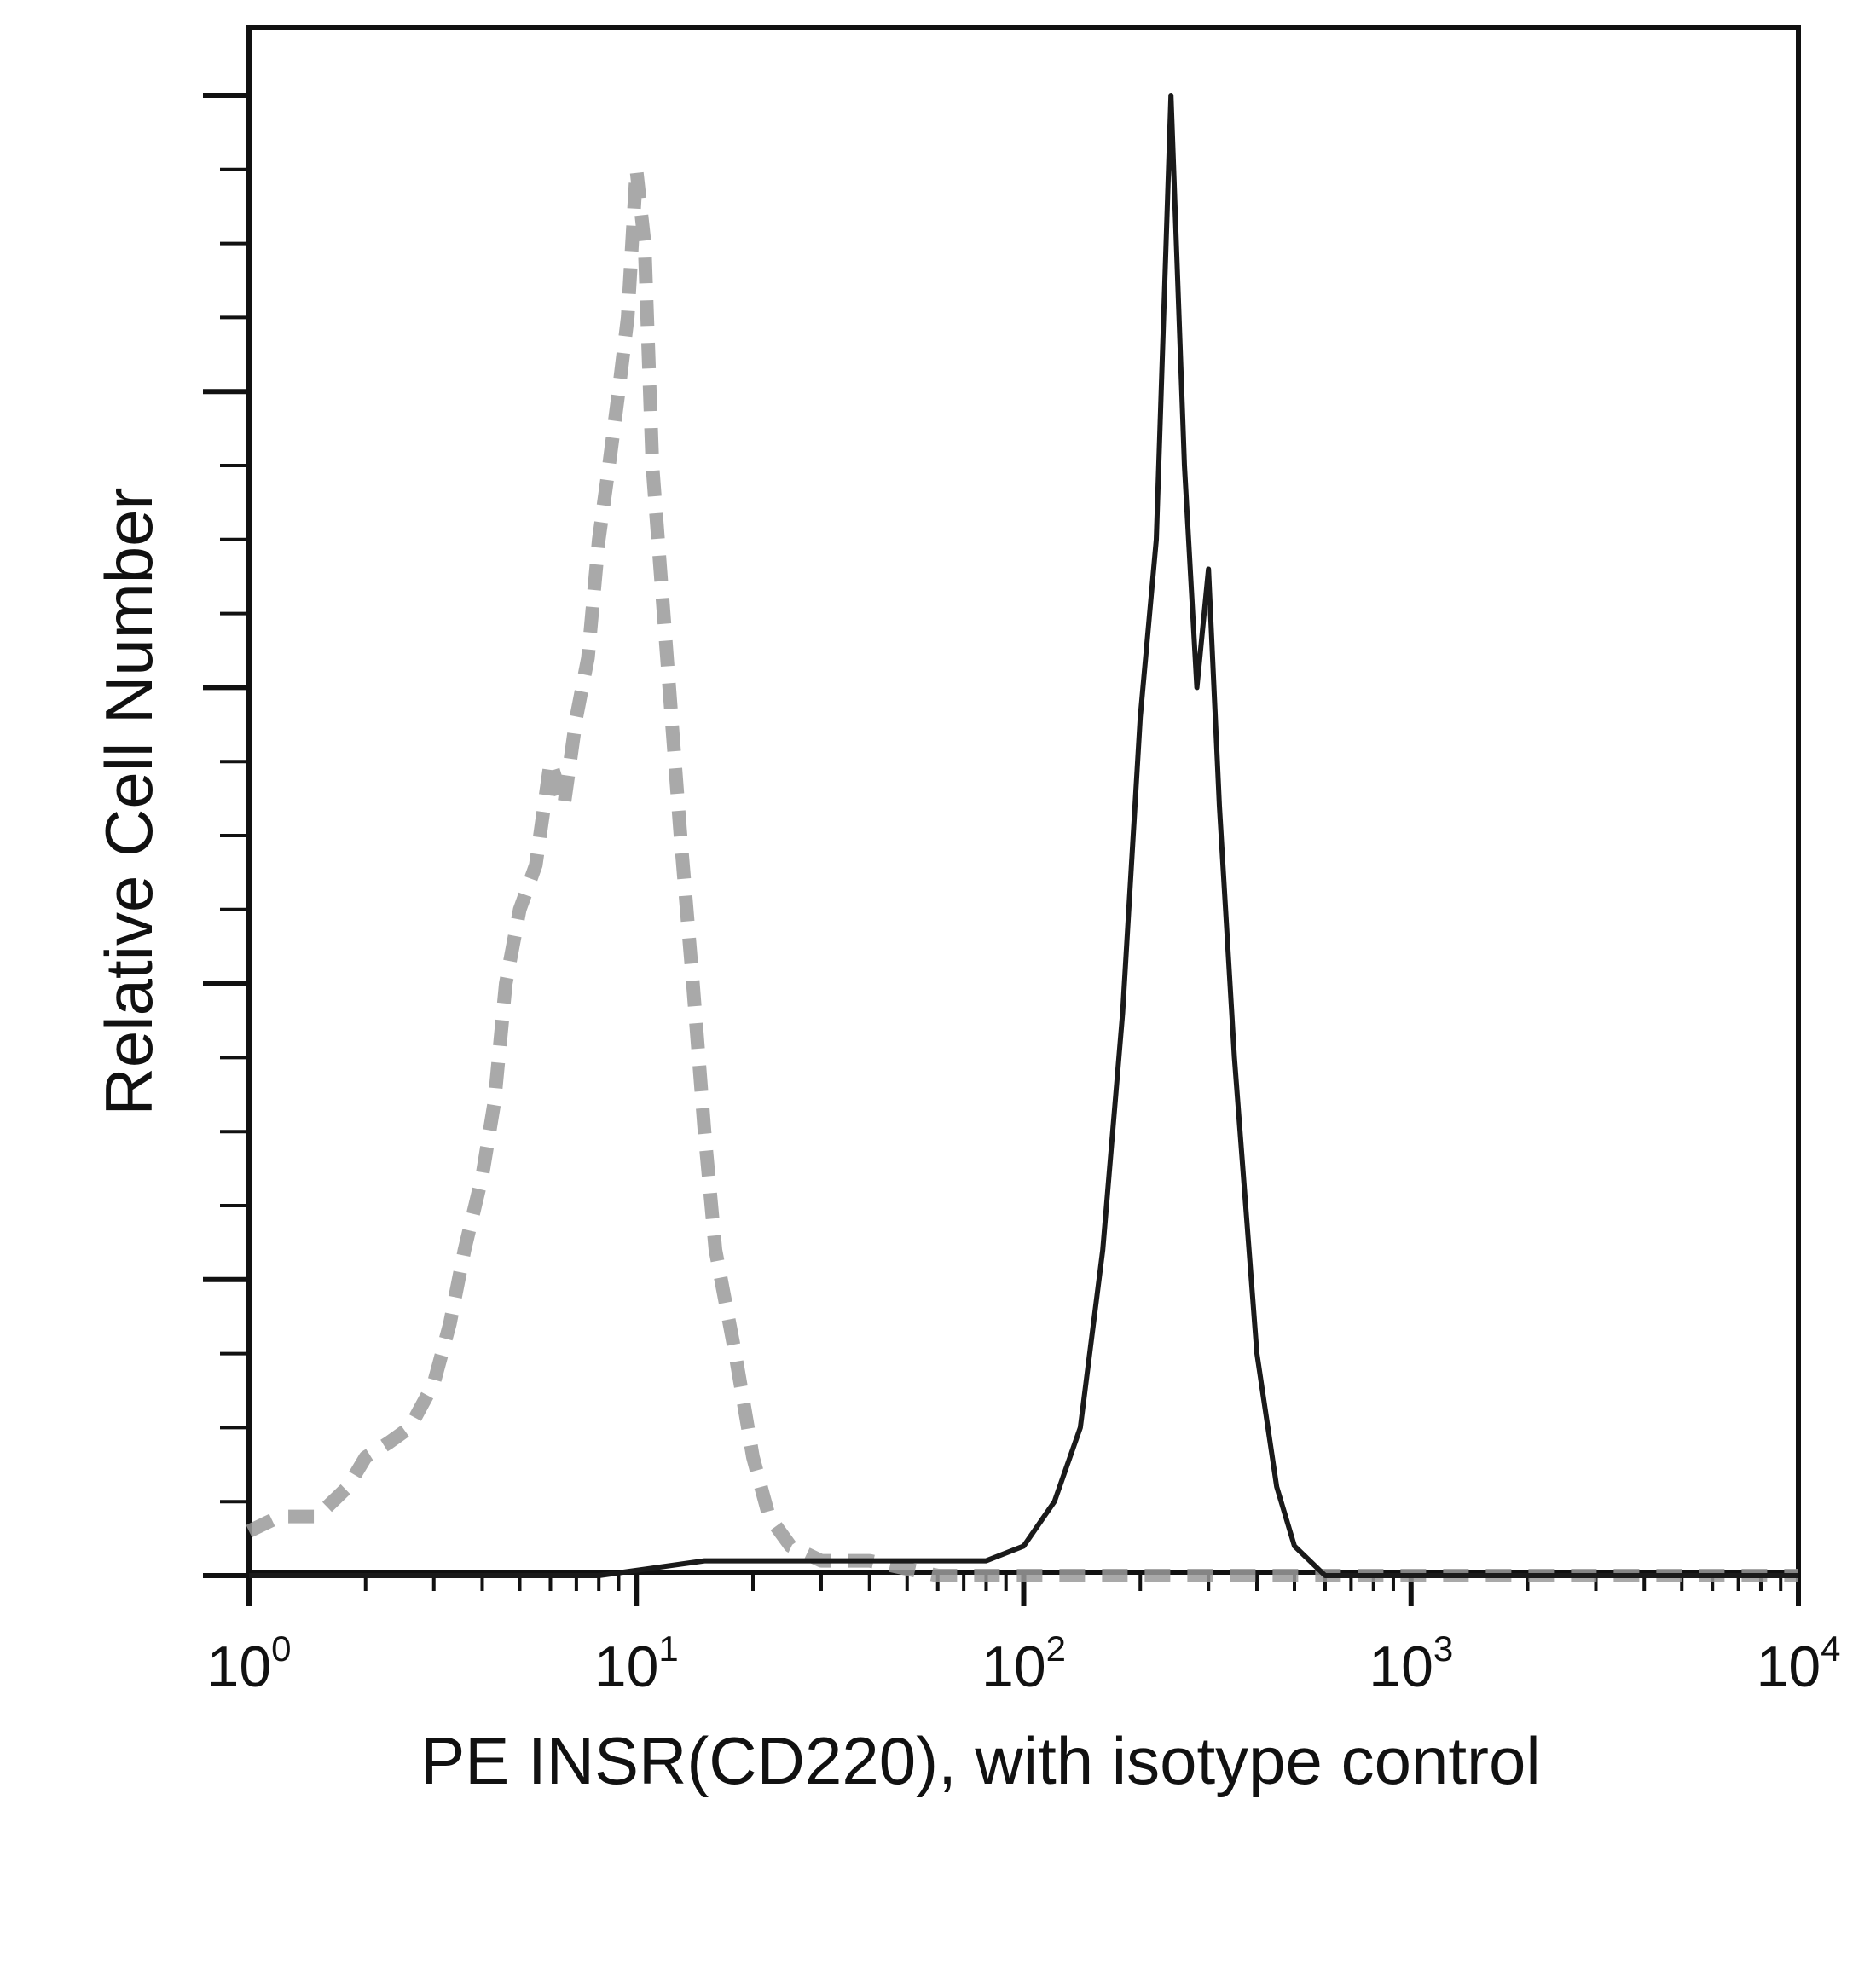 The image size is (1876, 1961). What do you see at coordinates (636, 1663) in the screenshot?
I see `x-tick-label: 10¹` at bounding box center [636, 1663].